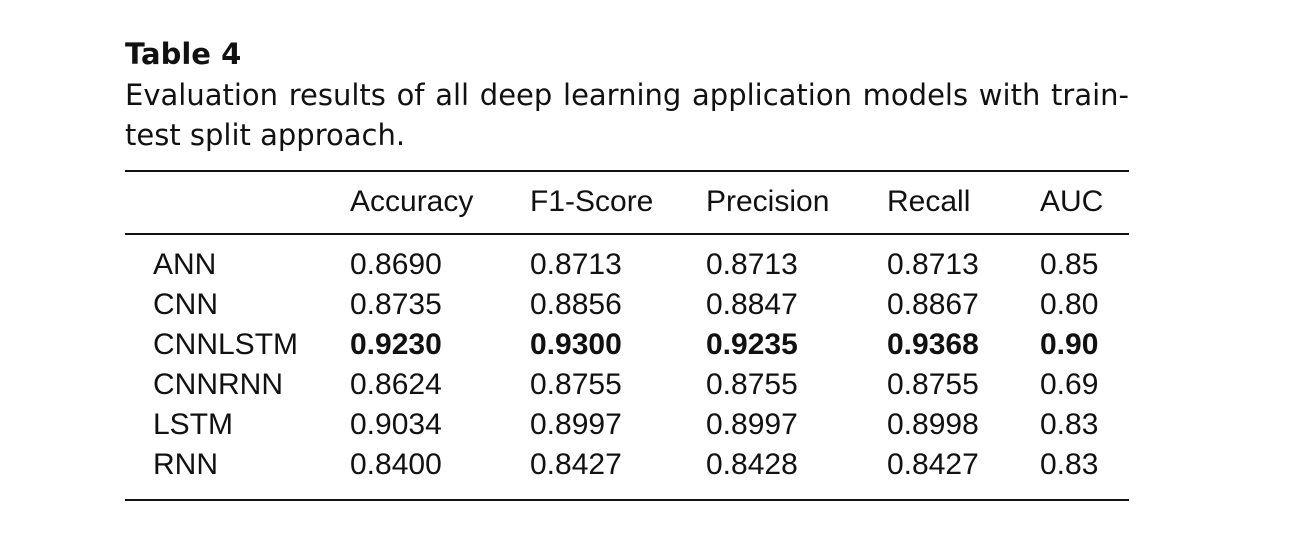 This screenshot has width=1301, height=557. What do you see at coordinates (752, 304) in the screenshot?
I see `cell-precision: 0.8847` at bounding box center [752, 304].